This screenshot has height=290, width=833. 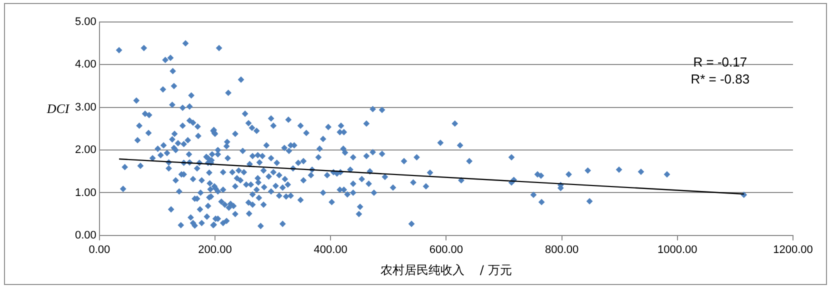 I want to click on x-tick-label: 1200.00, so click(x=793, y=250).